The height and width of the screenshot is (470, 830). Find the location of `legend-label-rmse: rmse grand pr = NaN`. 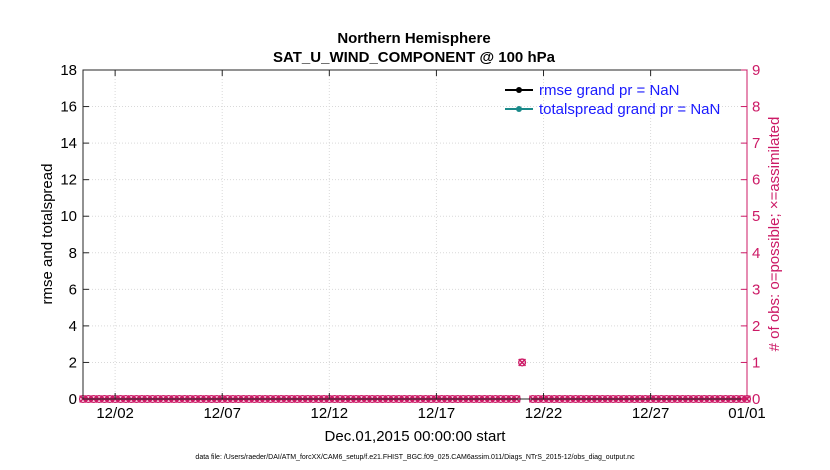

legend-label-rmse: rmse grand pr = NaN is located at coordinates (609, 90).